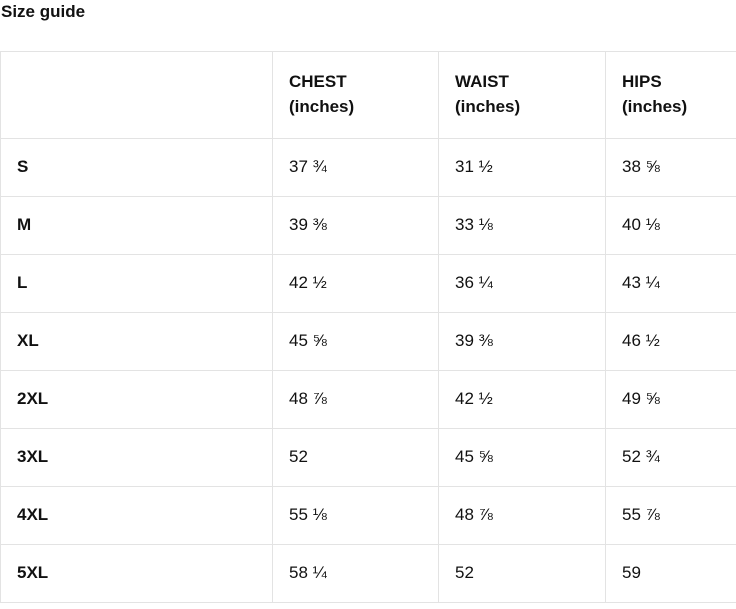 The width and height of the screenshot is (736, 609). Describe the element at coordinates (670, 167) in the screenshot. I see `hips-value: 38 ⅝` at that location.